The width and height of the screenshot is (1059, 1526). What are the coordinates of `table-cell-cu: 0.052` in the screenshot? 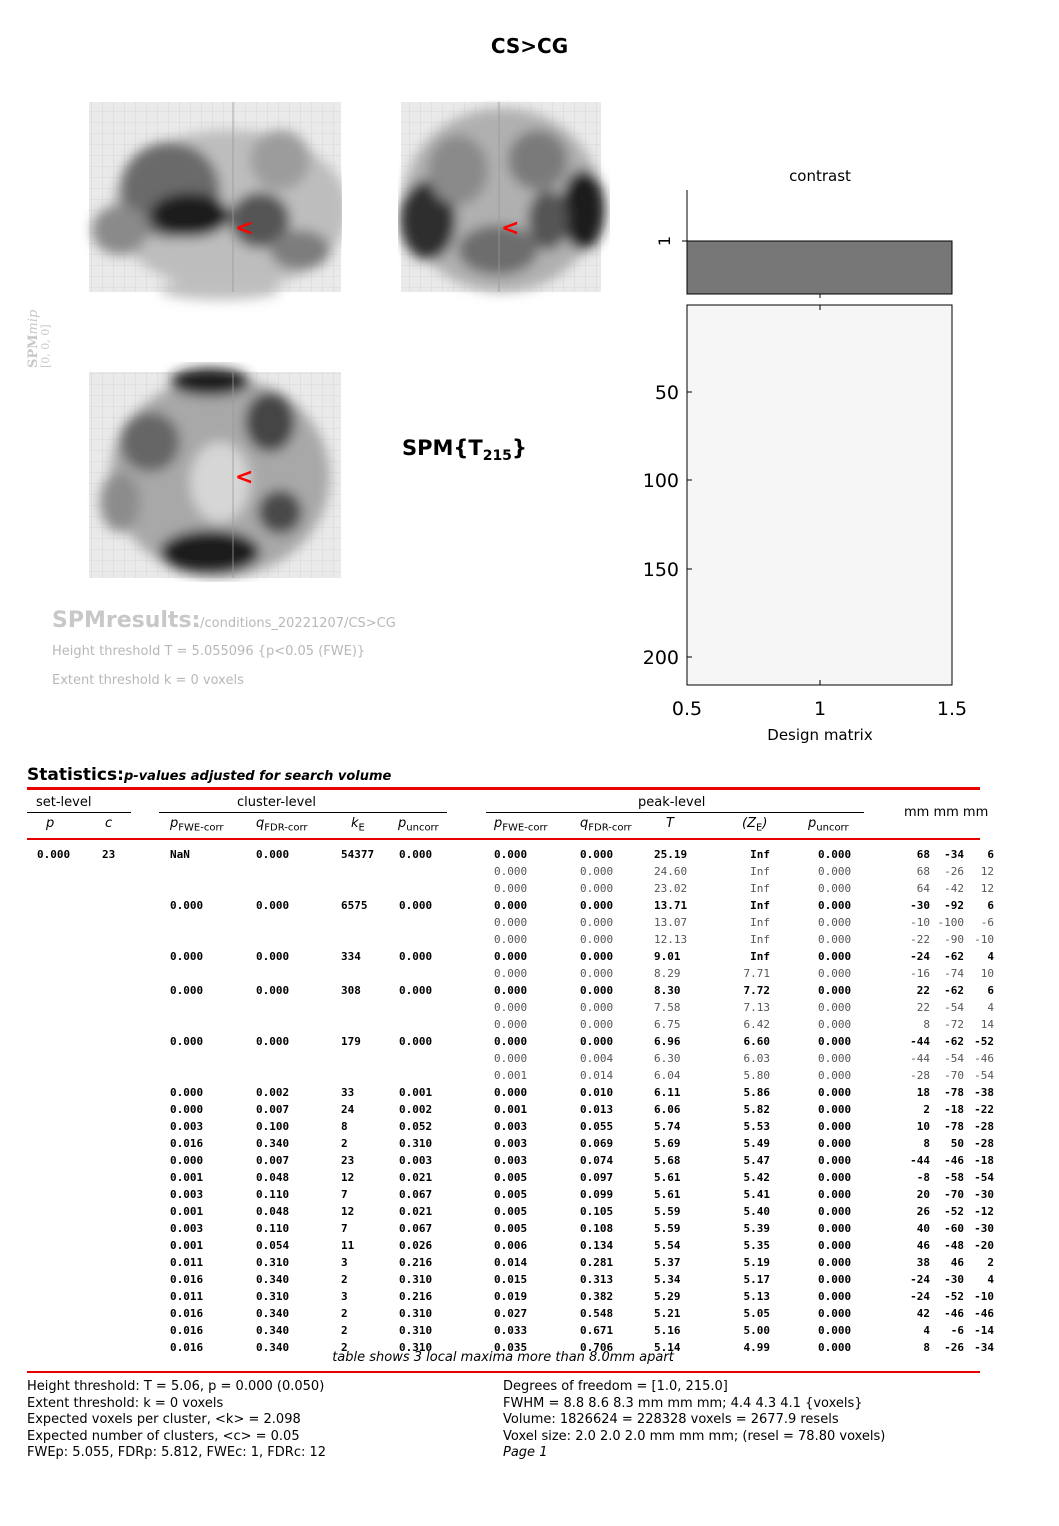 It's located at (416, 1126).